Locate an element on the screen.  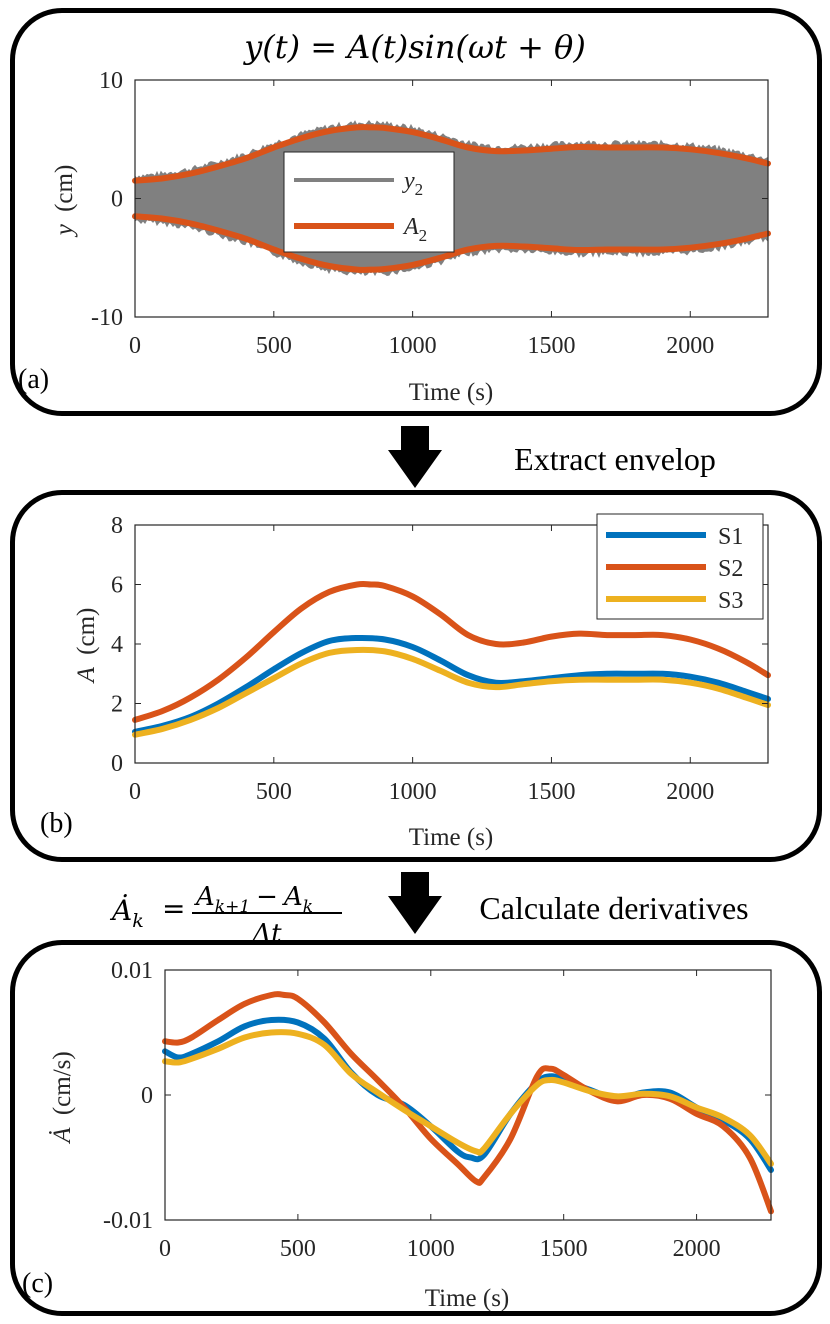
panel-b-x-label: Time (s) is located at coordinates (451, 837).